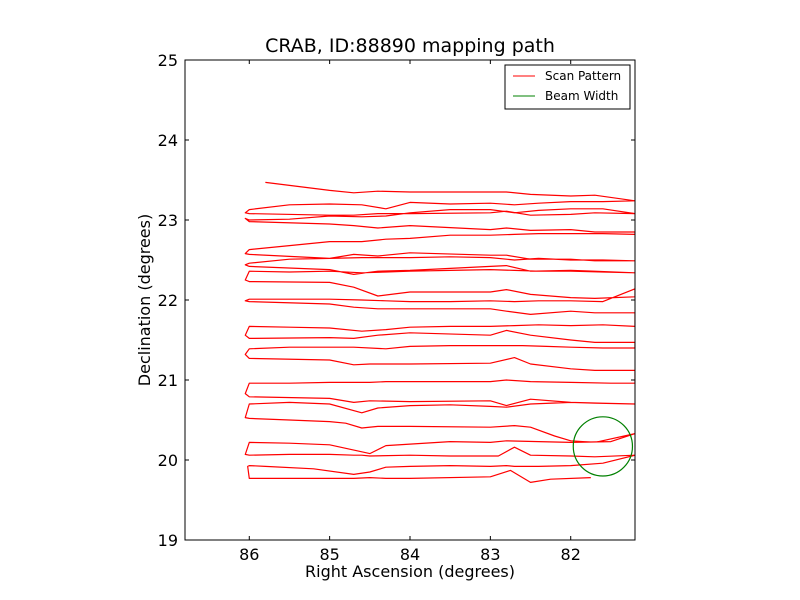  I want to click on x-tick-label: 86, so click(249, 554).